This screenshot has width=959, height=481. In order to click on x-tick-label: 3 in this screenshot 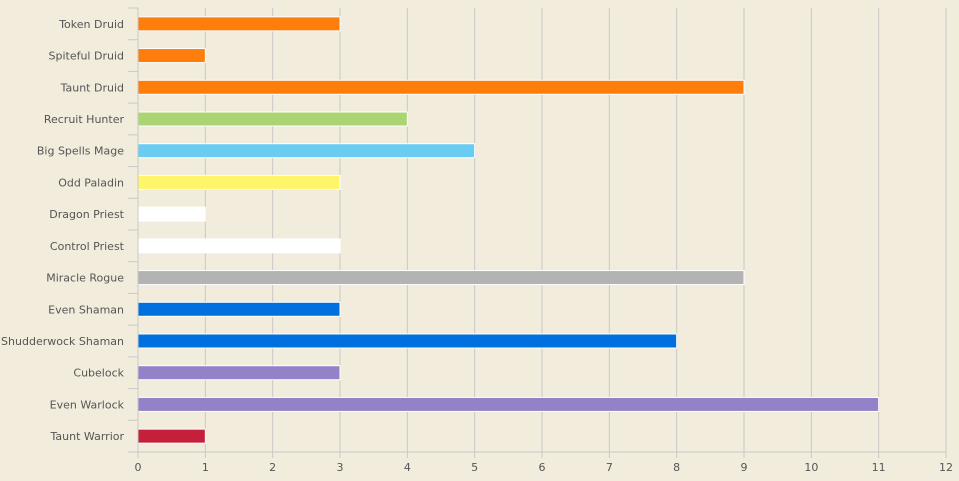, I will do `click(340, 467)`.